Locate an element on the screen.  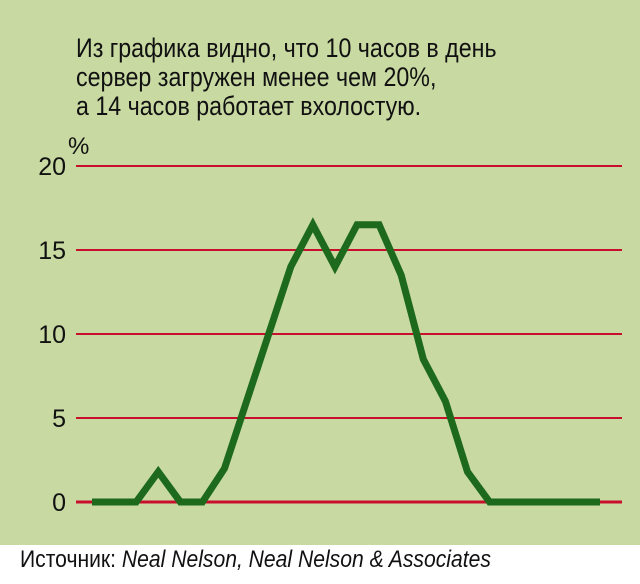
caption-line-2: сервер загружен менее чем 20%, is located at coordinates (256, 77).